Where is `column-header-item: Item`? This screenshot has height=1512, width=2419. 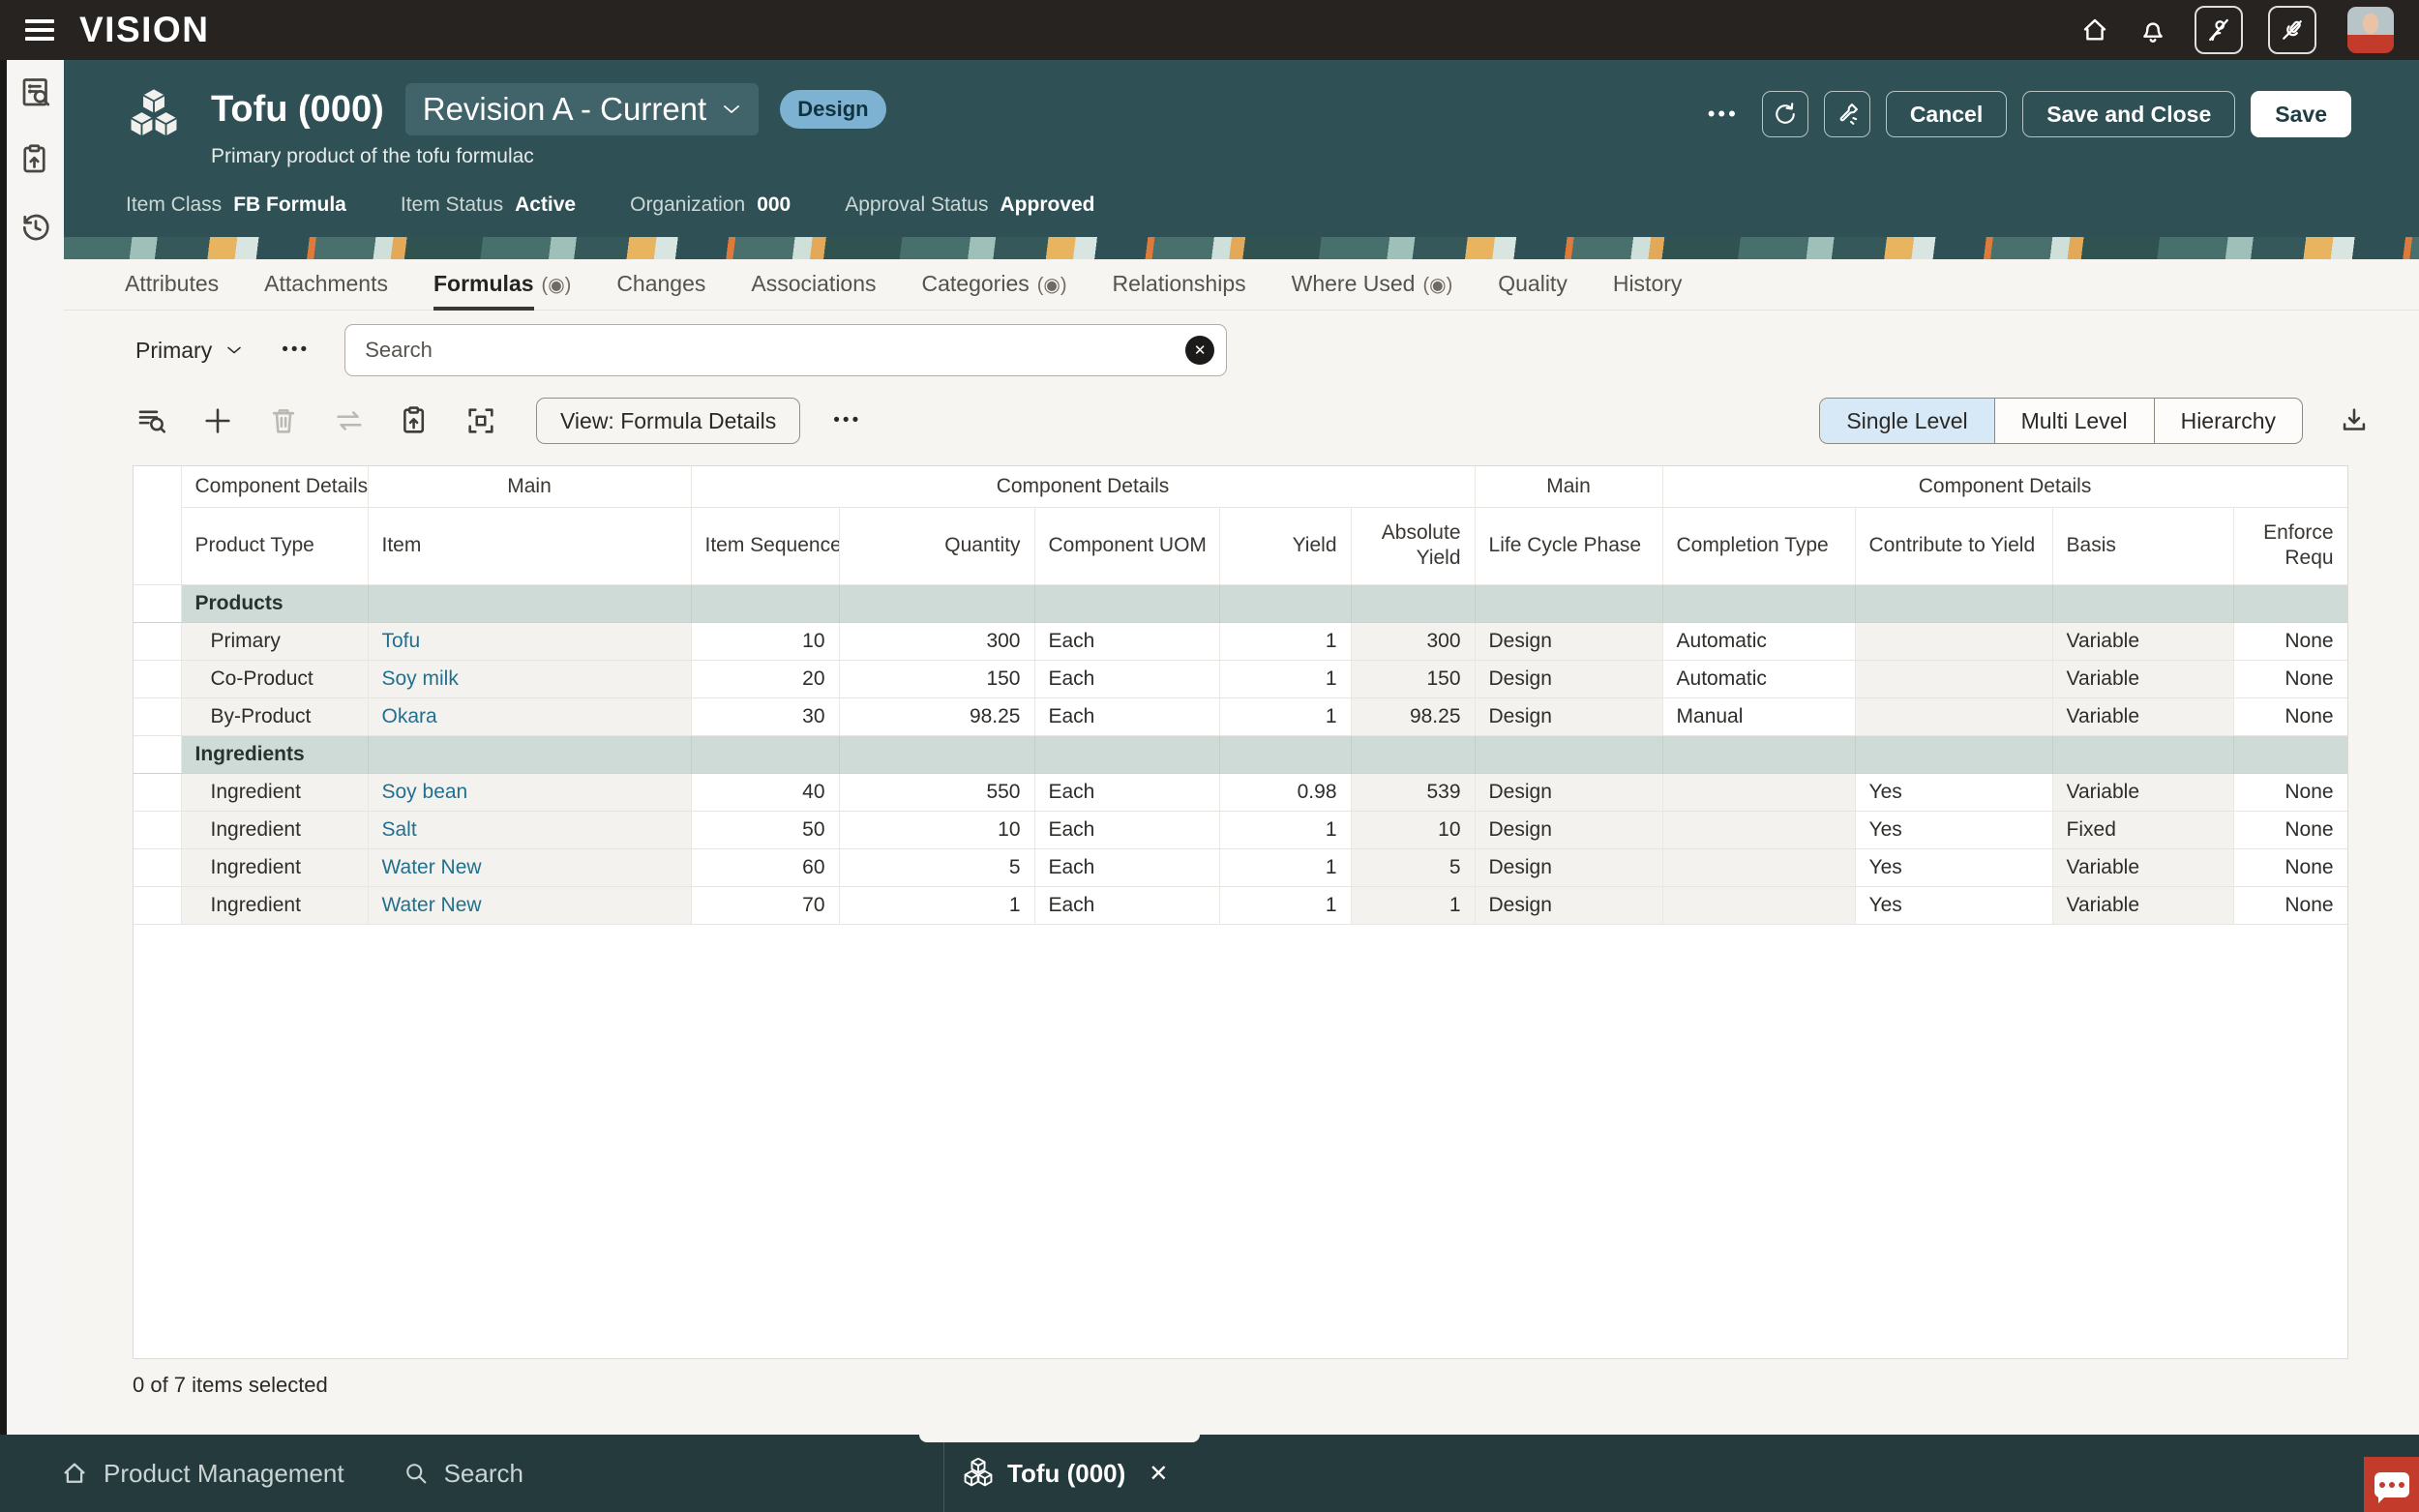
column-header-item: Item is located at coordinates (530, 546).